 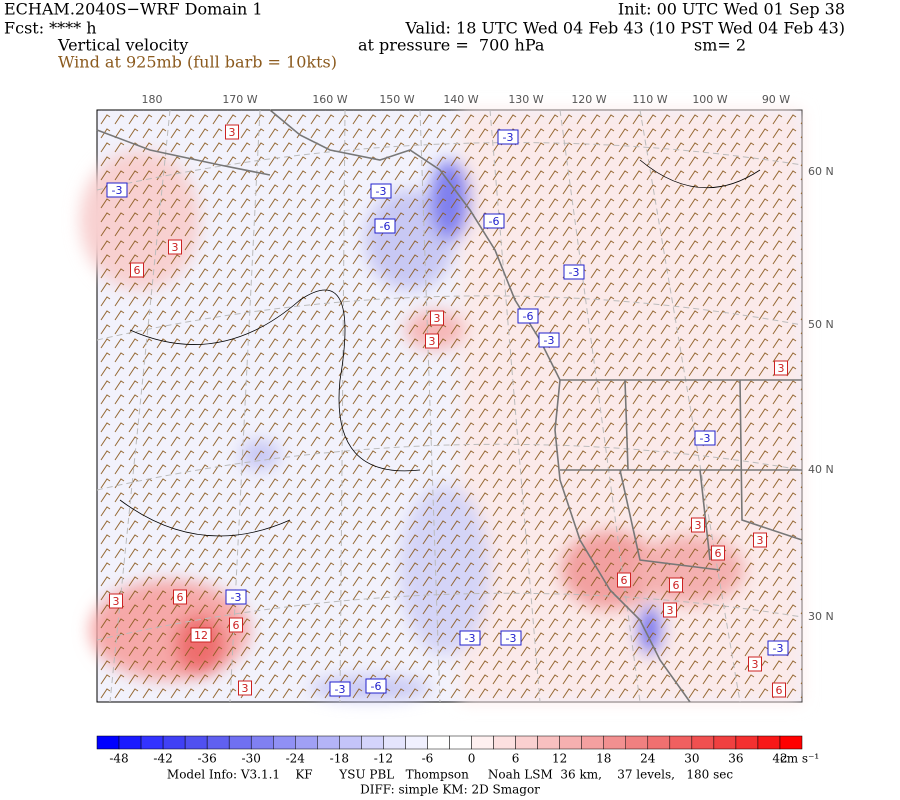 What do you see at coordinates (821, 324) in the screenshot?
I see `latitude-label: 50 N` at bounding box center [821, 324].